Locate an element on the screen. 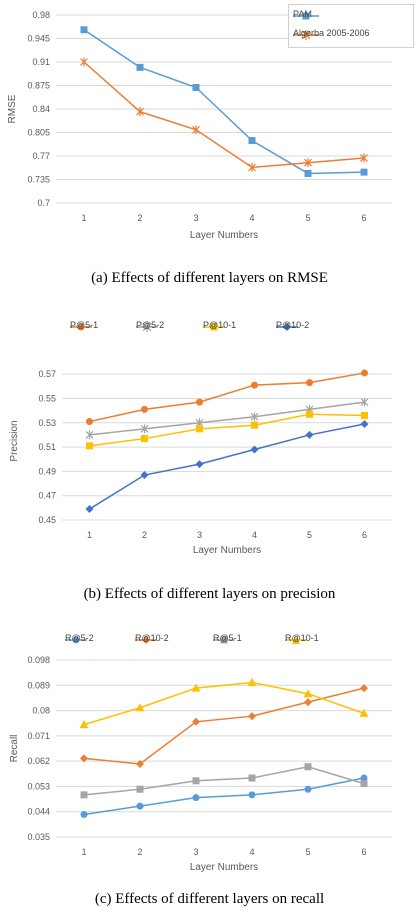 This screenshot has width=419, height=914. x-tick-label: 3 is located at coordinates (195, 852).